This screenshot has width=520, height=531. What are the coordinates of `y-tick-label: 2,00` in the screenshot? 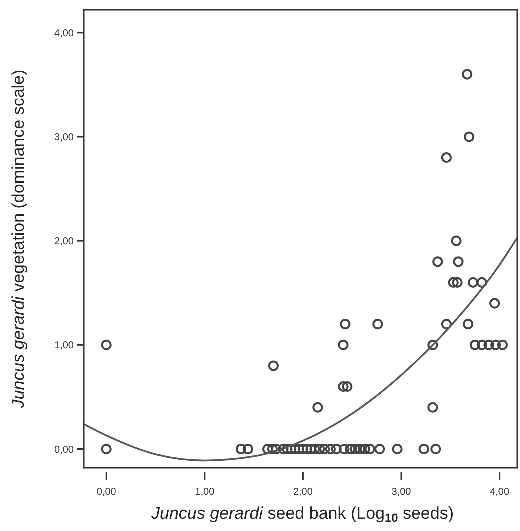 It's located at (64, 242).